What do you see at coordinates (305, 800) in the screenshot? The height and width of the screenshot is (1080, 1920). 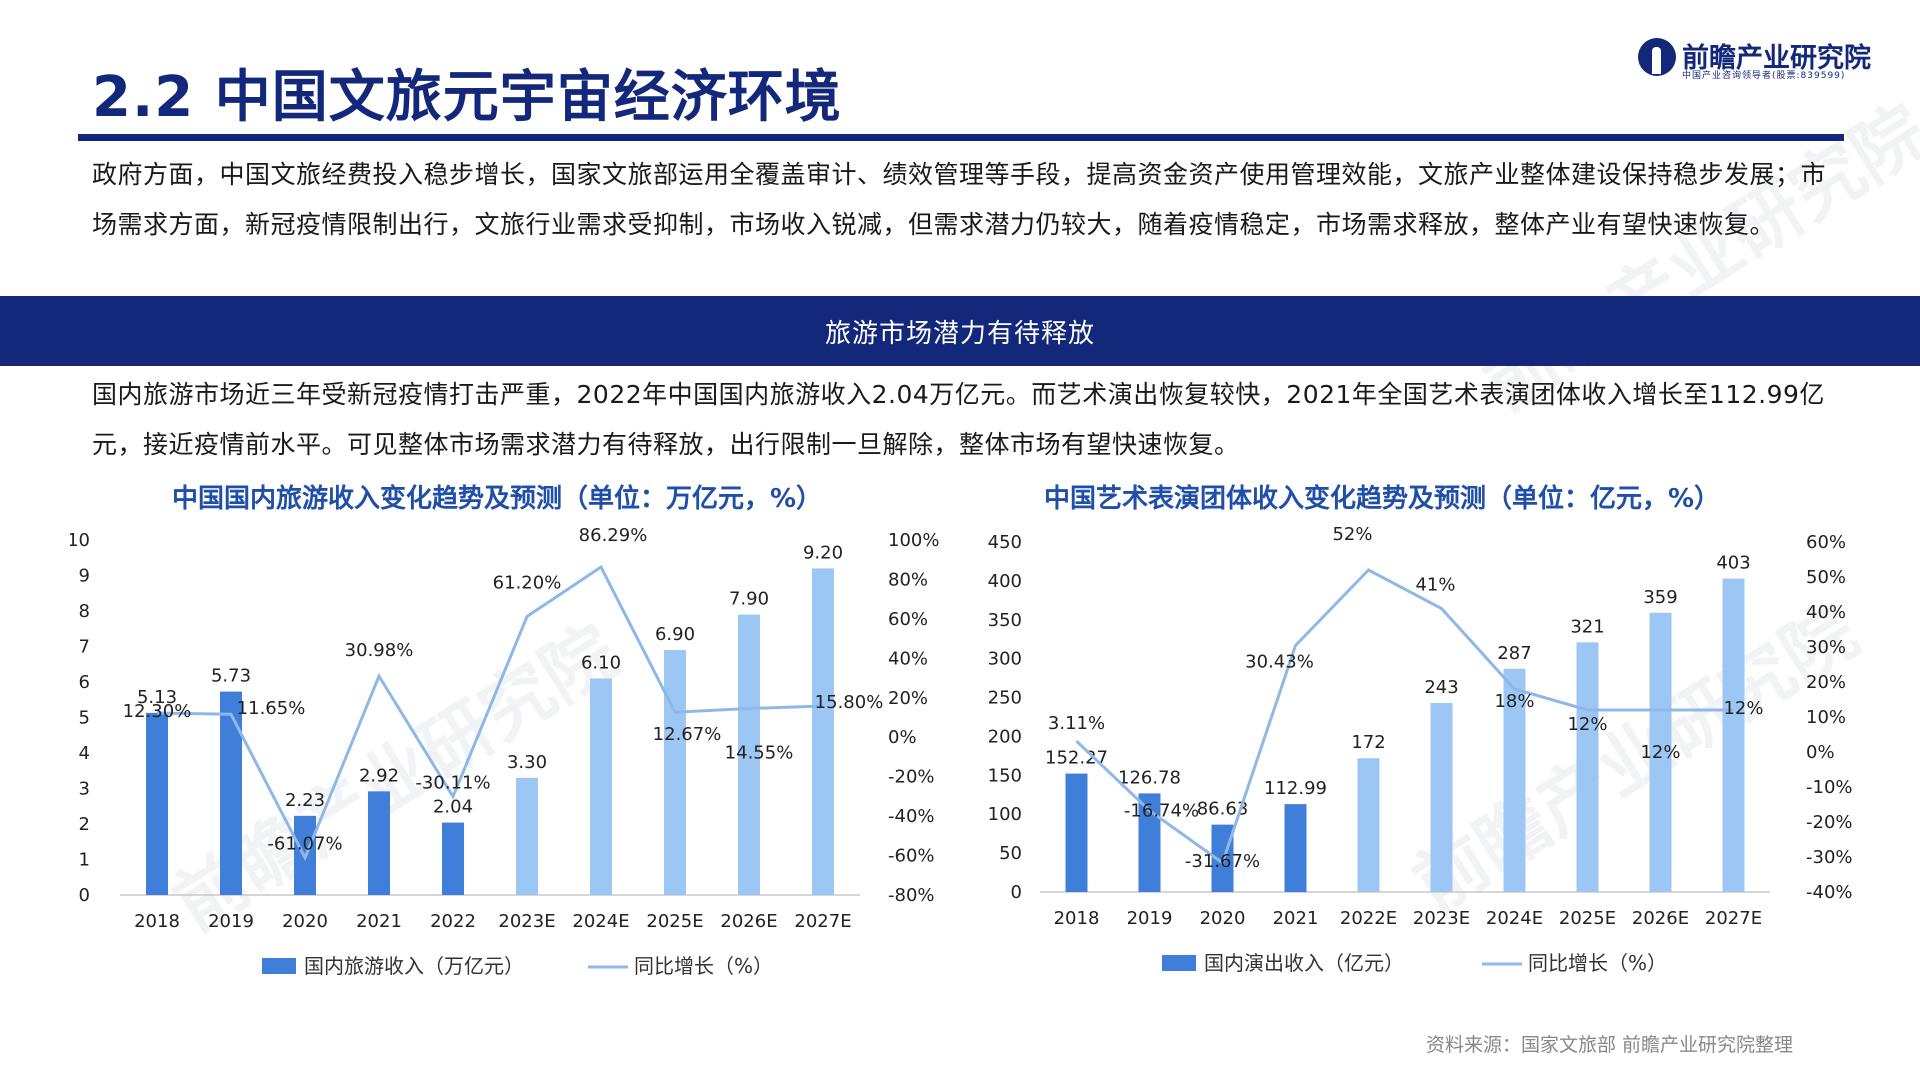 I see `bar-value-label: 2.23` at bounding box center [305, 800].